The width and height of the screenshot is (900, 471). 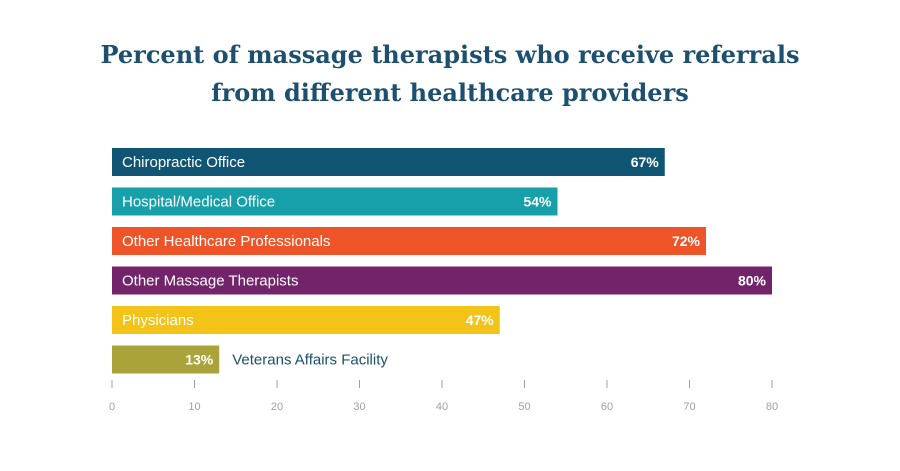 I want to click on x-tick-label-10: 10, so click(x=194, y=407).